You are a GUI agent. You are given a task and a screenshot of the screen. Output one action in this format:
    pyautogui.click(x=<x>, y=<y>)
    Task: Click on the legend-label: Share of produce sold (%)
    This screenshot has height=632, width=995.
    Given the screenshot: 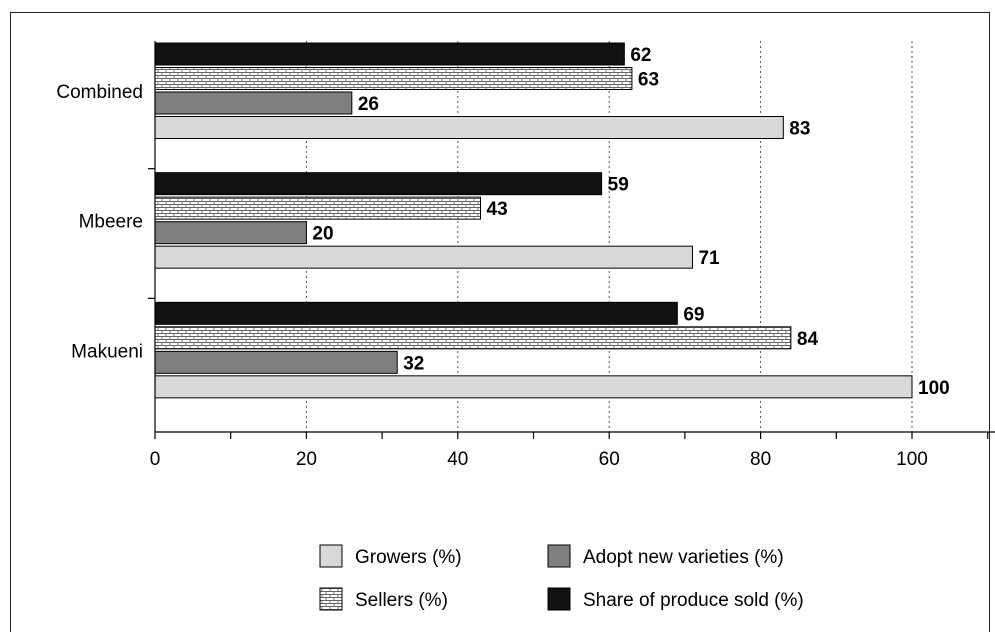 What is the action you would take?
    pyautogui.click(x=693, y=600)
    